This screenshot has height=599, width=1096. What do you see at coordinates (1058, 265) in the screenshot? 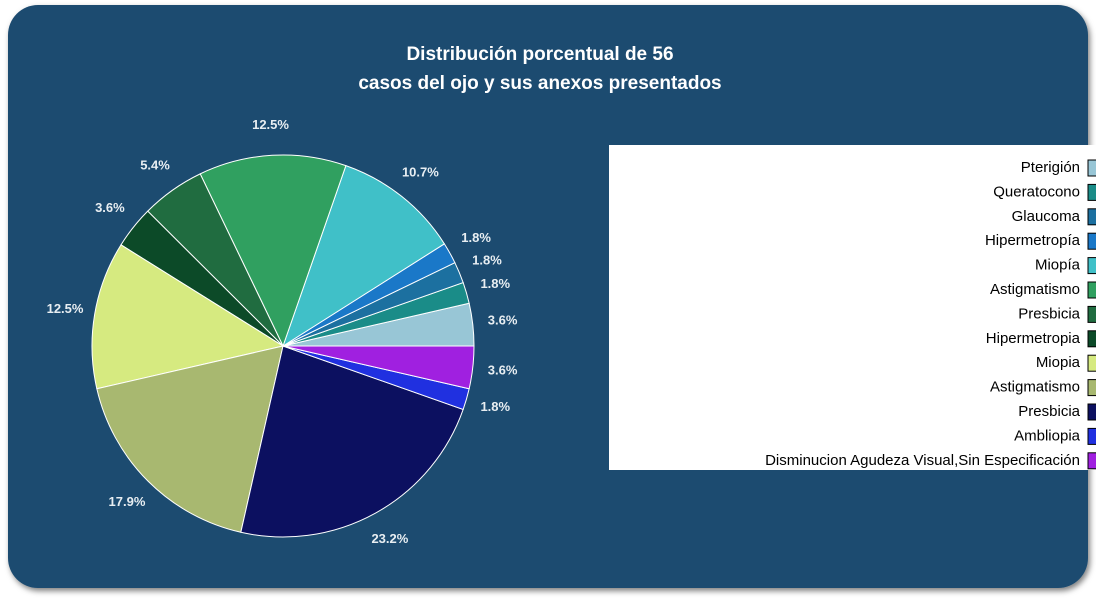
I see `legend-label: Miopía` at bounding box center [1058, 265].